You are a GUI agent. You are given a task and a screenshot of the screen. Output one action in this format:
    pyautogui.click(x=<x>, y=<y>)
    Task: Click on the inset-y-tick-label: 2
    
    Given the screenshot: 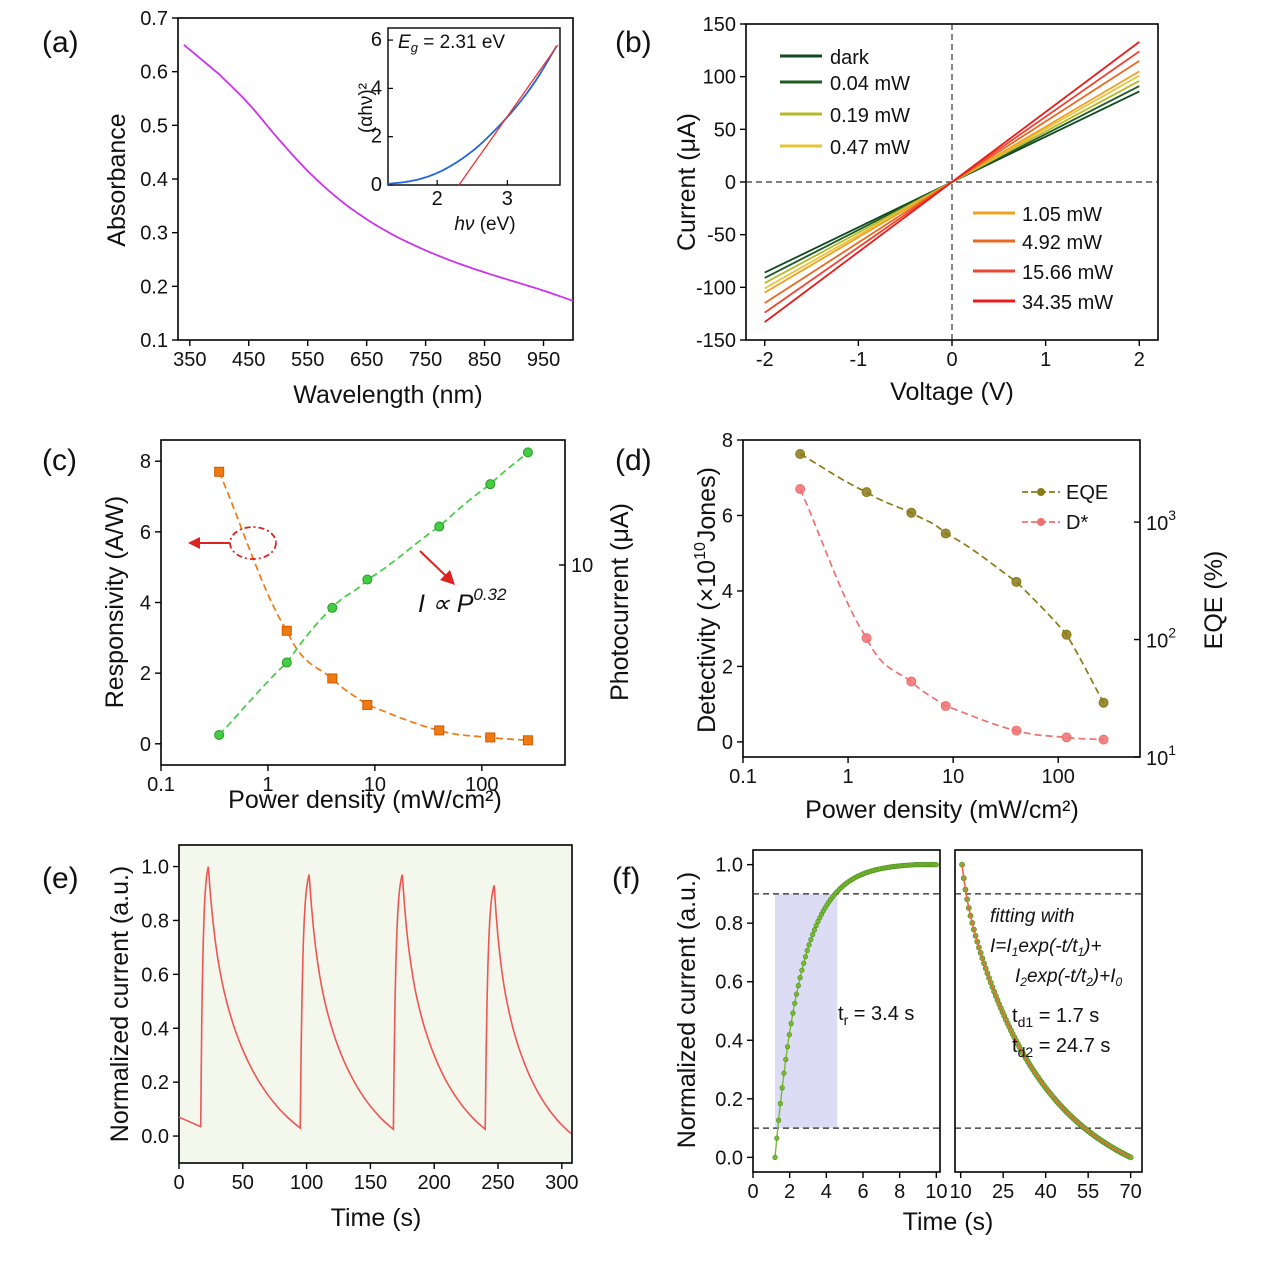 What is the action you would take?
    pyautogui.click(x=376, y=137)
    